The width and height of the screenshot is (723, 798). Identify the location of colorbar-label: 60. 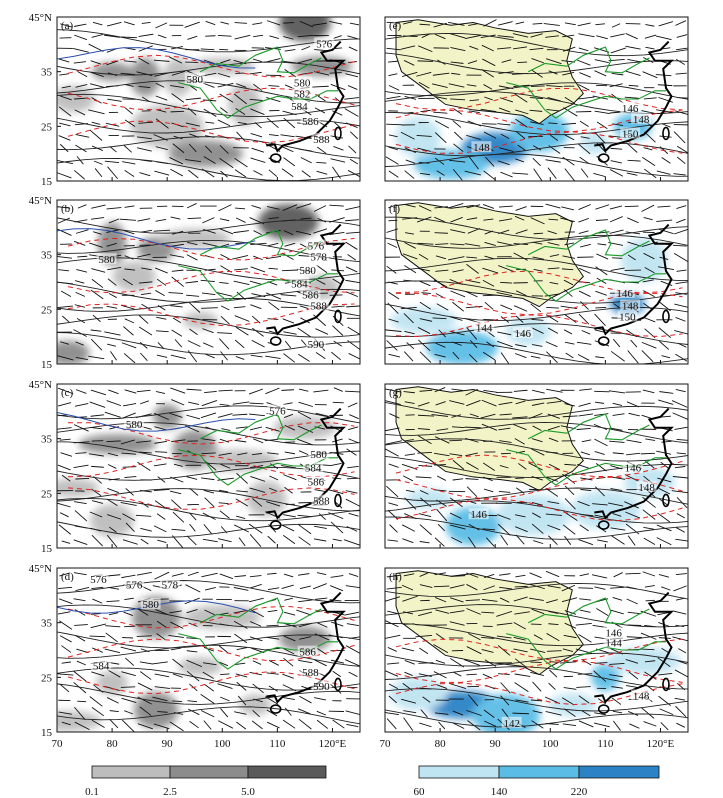
(420, 792).